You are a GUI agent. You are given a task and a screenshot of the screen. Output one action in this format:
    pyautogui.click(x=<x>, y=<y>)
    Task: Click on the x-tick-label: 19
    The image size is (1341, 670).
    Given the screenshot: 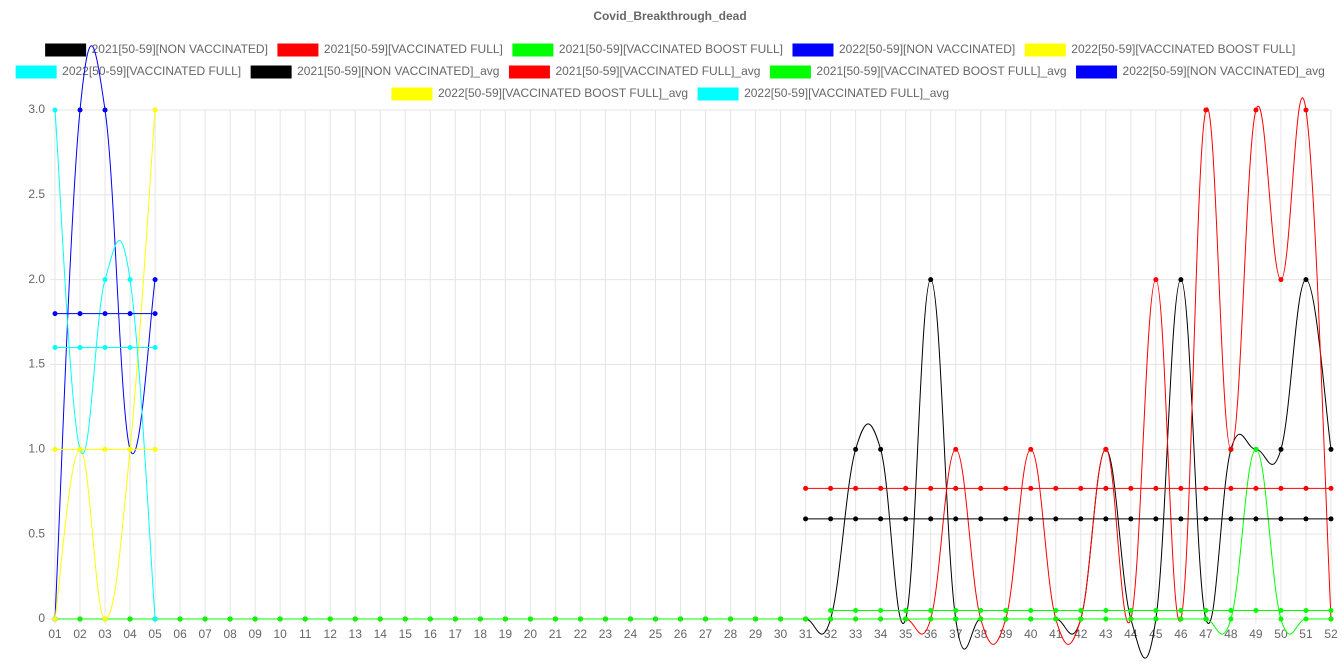 What is the action you would take?
    pyautogui.click(x=506, y=634)
    